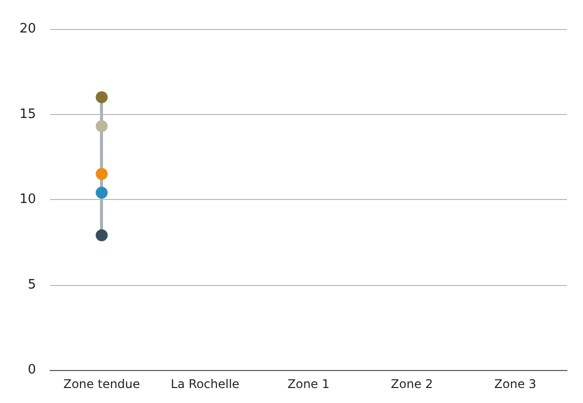 This screenshot has width=583, height=403. I want to click on y-tick-label: 0, so click(32, 370).